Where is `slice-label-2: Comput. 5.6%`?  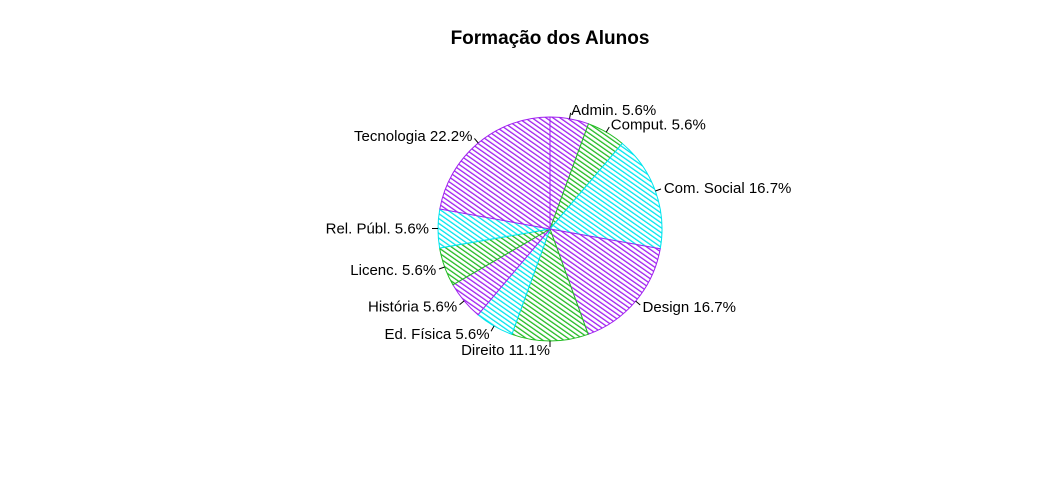 slice-label-2: Comput. 5.6% is located at coordinates (658, 124).